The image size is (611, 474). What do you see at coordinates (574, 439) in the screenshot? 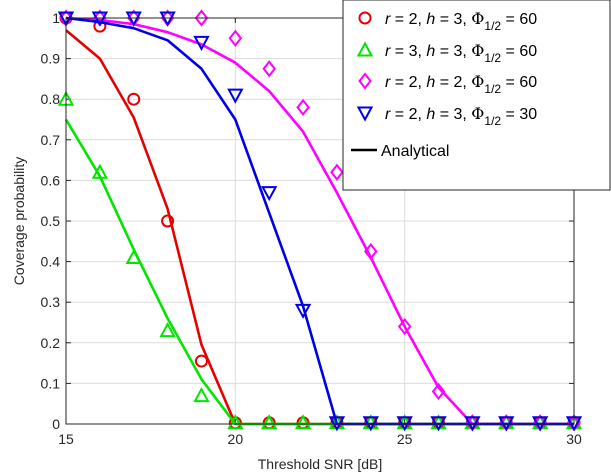
I see `x-tick-label: 30` at bounding box center [574, 439].